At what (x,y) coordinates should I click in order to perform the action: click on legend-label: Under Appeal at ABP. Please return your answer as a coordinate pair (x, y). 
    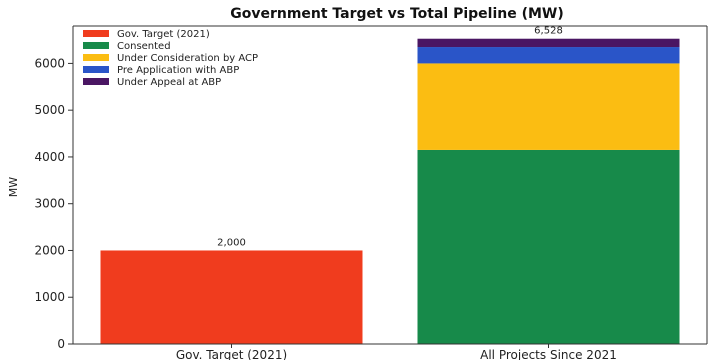
    Looking at the image, I should click on (169, 82).